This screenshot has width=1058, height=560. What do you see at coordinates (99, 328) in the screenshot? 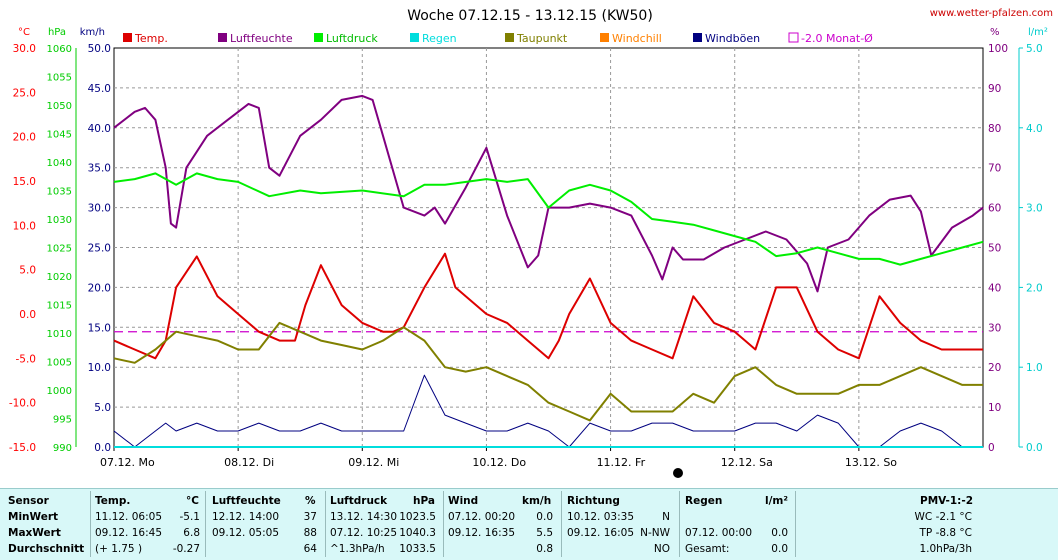
I see `wind-tick-label: 15.0` at bounding box center [99, 328].